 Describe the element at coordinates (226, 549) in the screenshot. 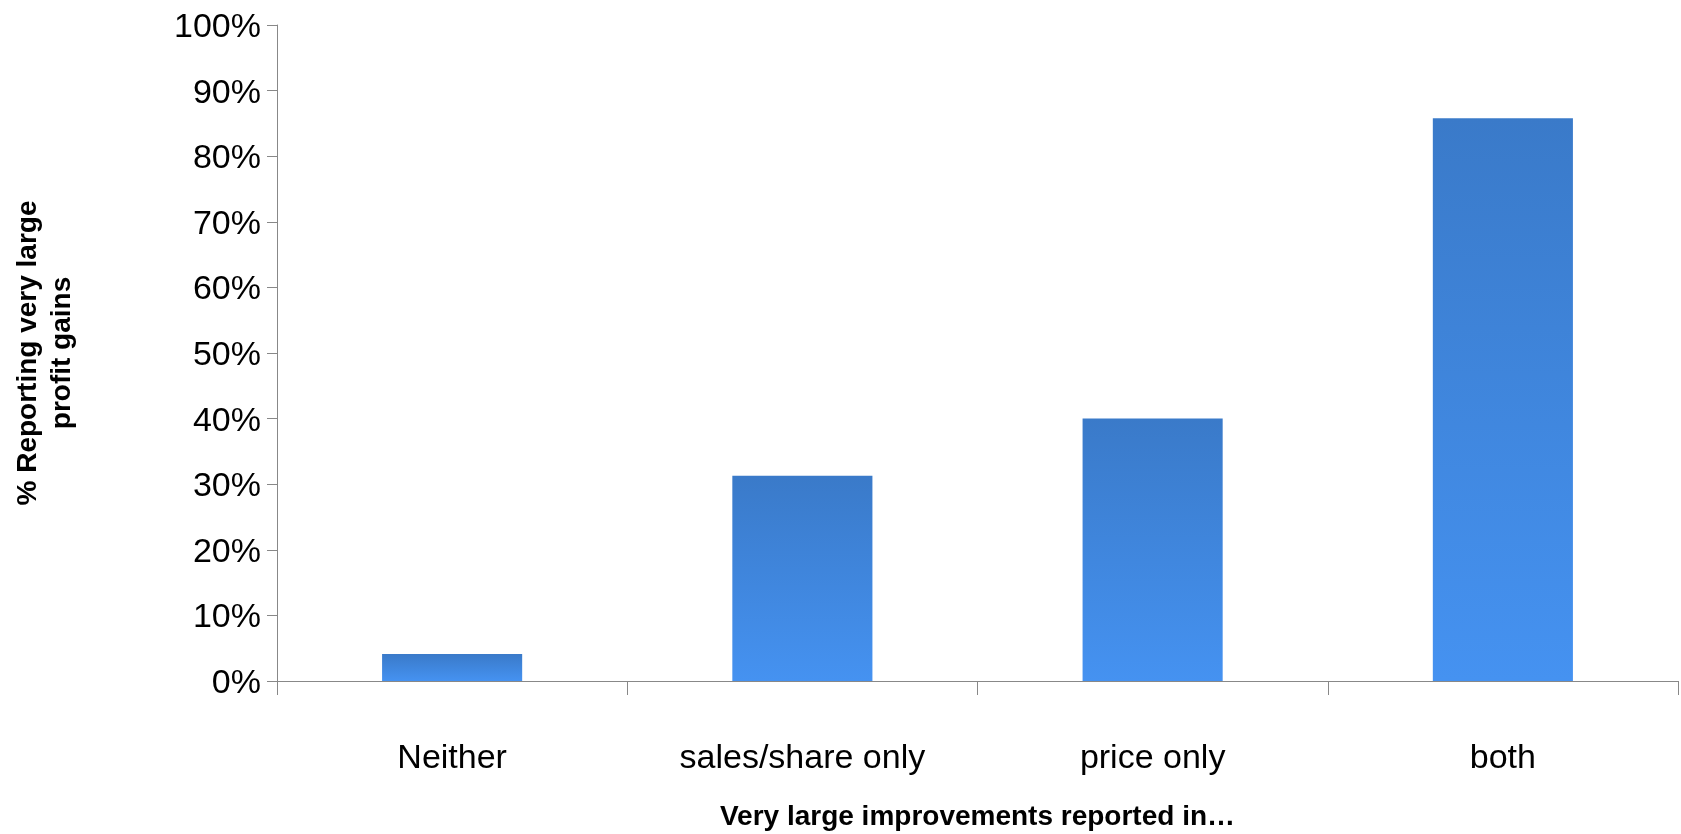

I see `y-tick-label: 20%` at that location.